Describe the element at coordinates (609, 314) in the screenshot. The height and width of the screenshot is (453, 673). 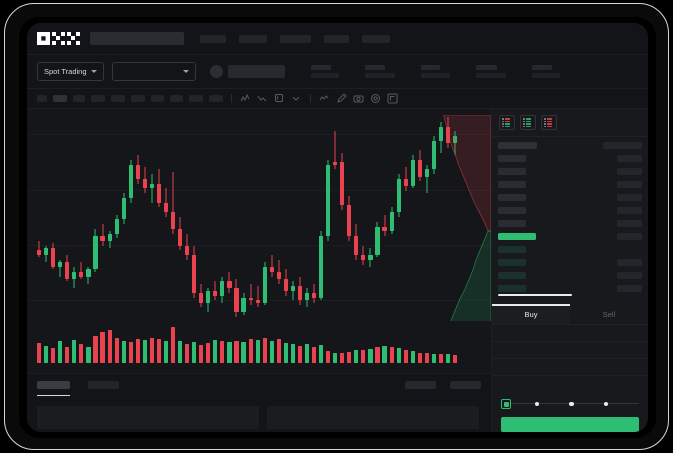
I see `tab-sell: Sell` at that location.